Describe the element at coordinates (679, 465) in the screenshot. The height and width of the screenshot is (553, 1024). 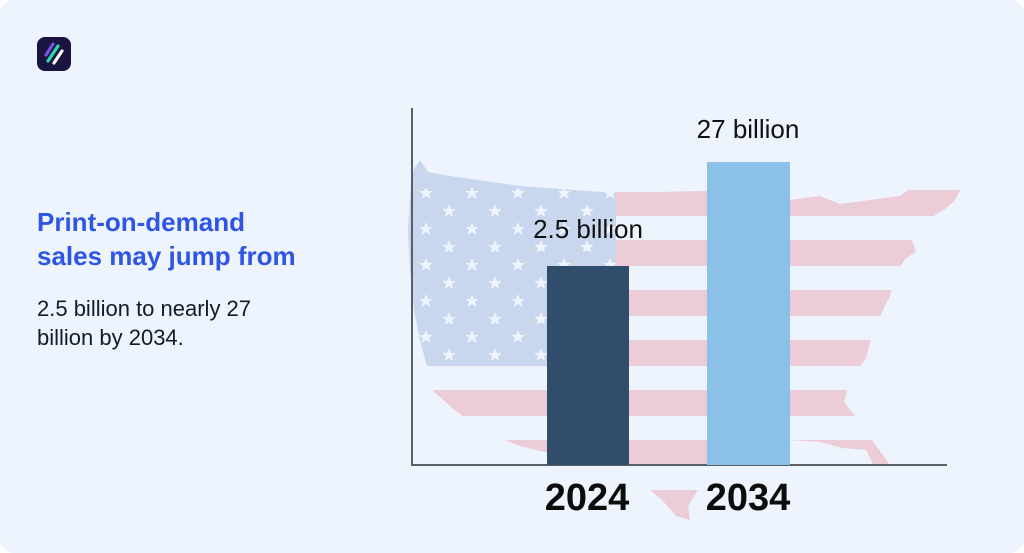
I see `x-axis` at that location.